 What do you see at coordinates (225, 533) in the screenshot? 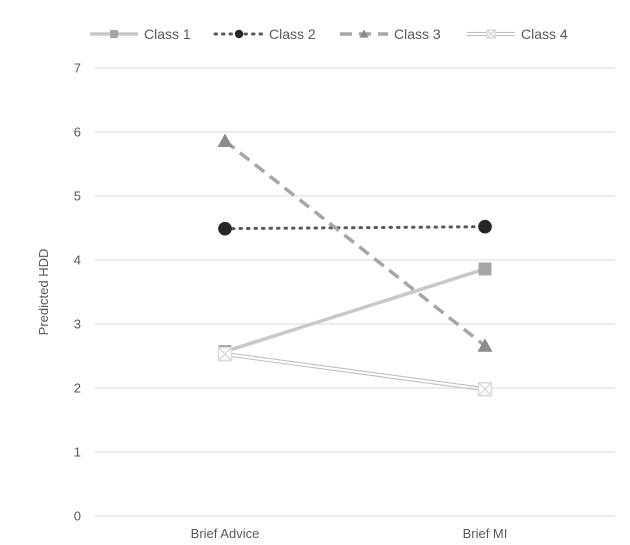
I see `x-tick-label-1: Brief Advice` at bounding box center [225, 533].